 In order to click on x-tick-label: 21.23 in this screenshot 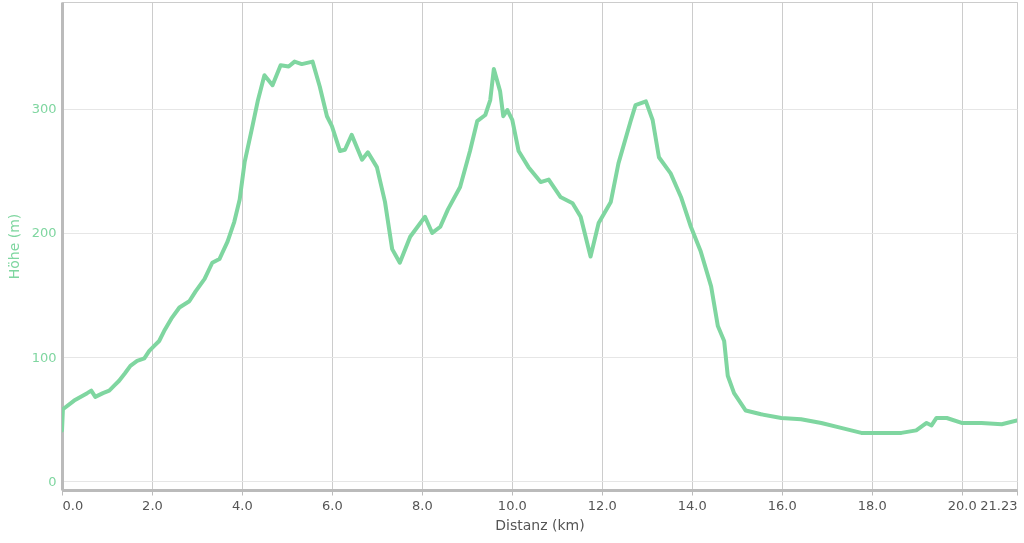, I will do `click(999, 505)`.